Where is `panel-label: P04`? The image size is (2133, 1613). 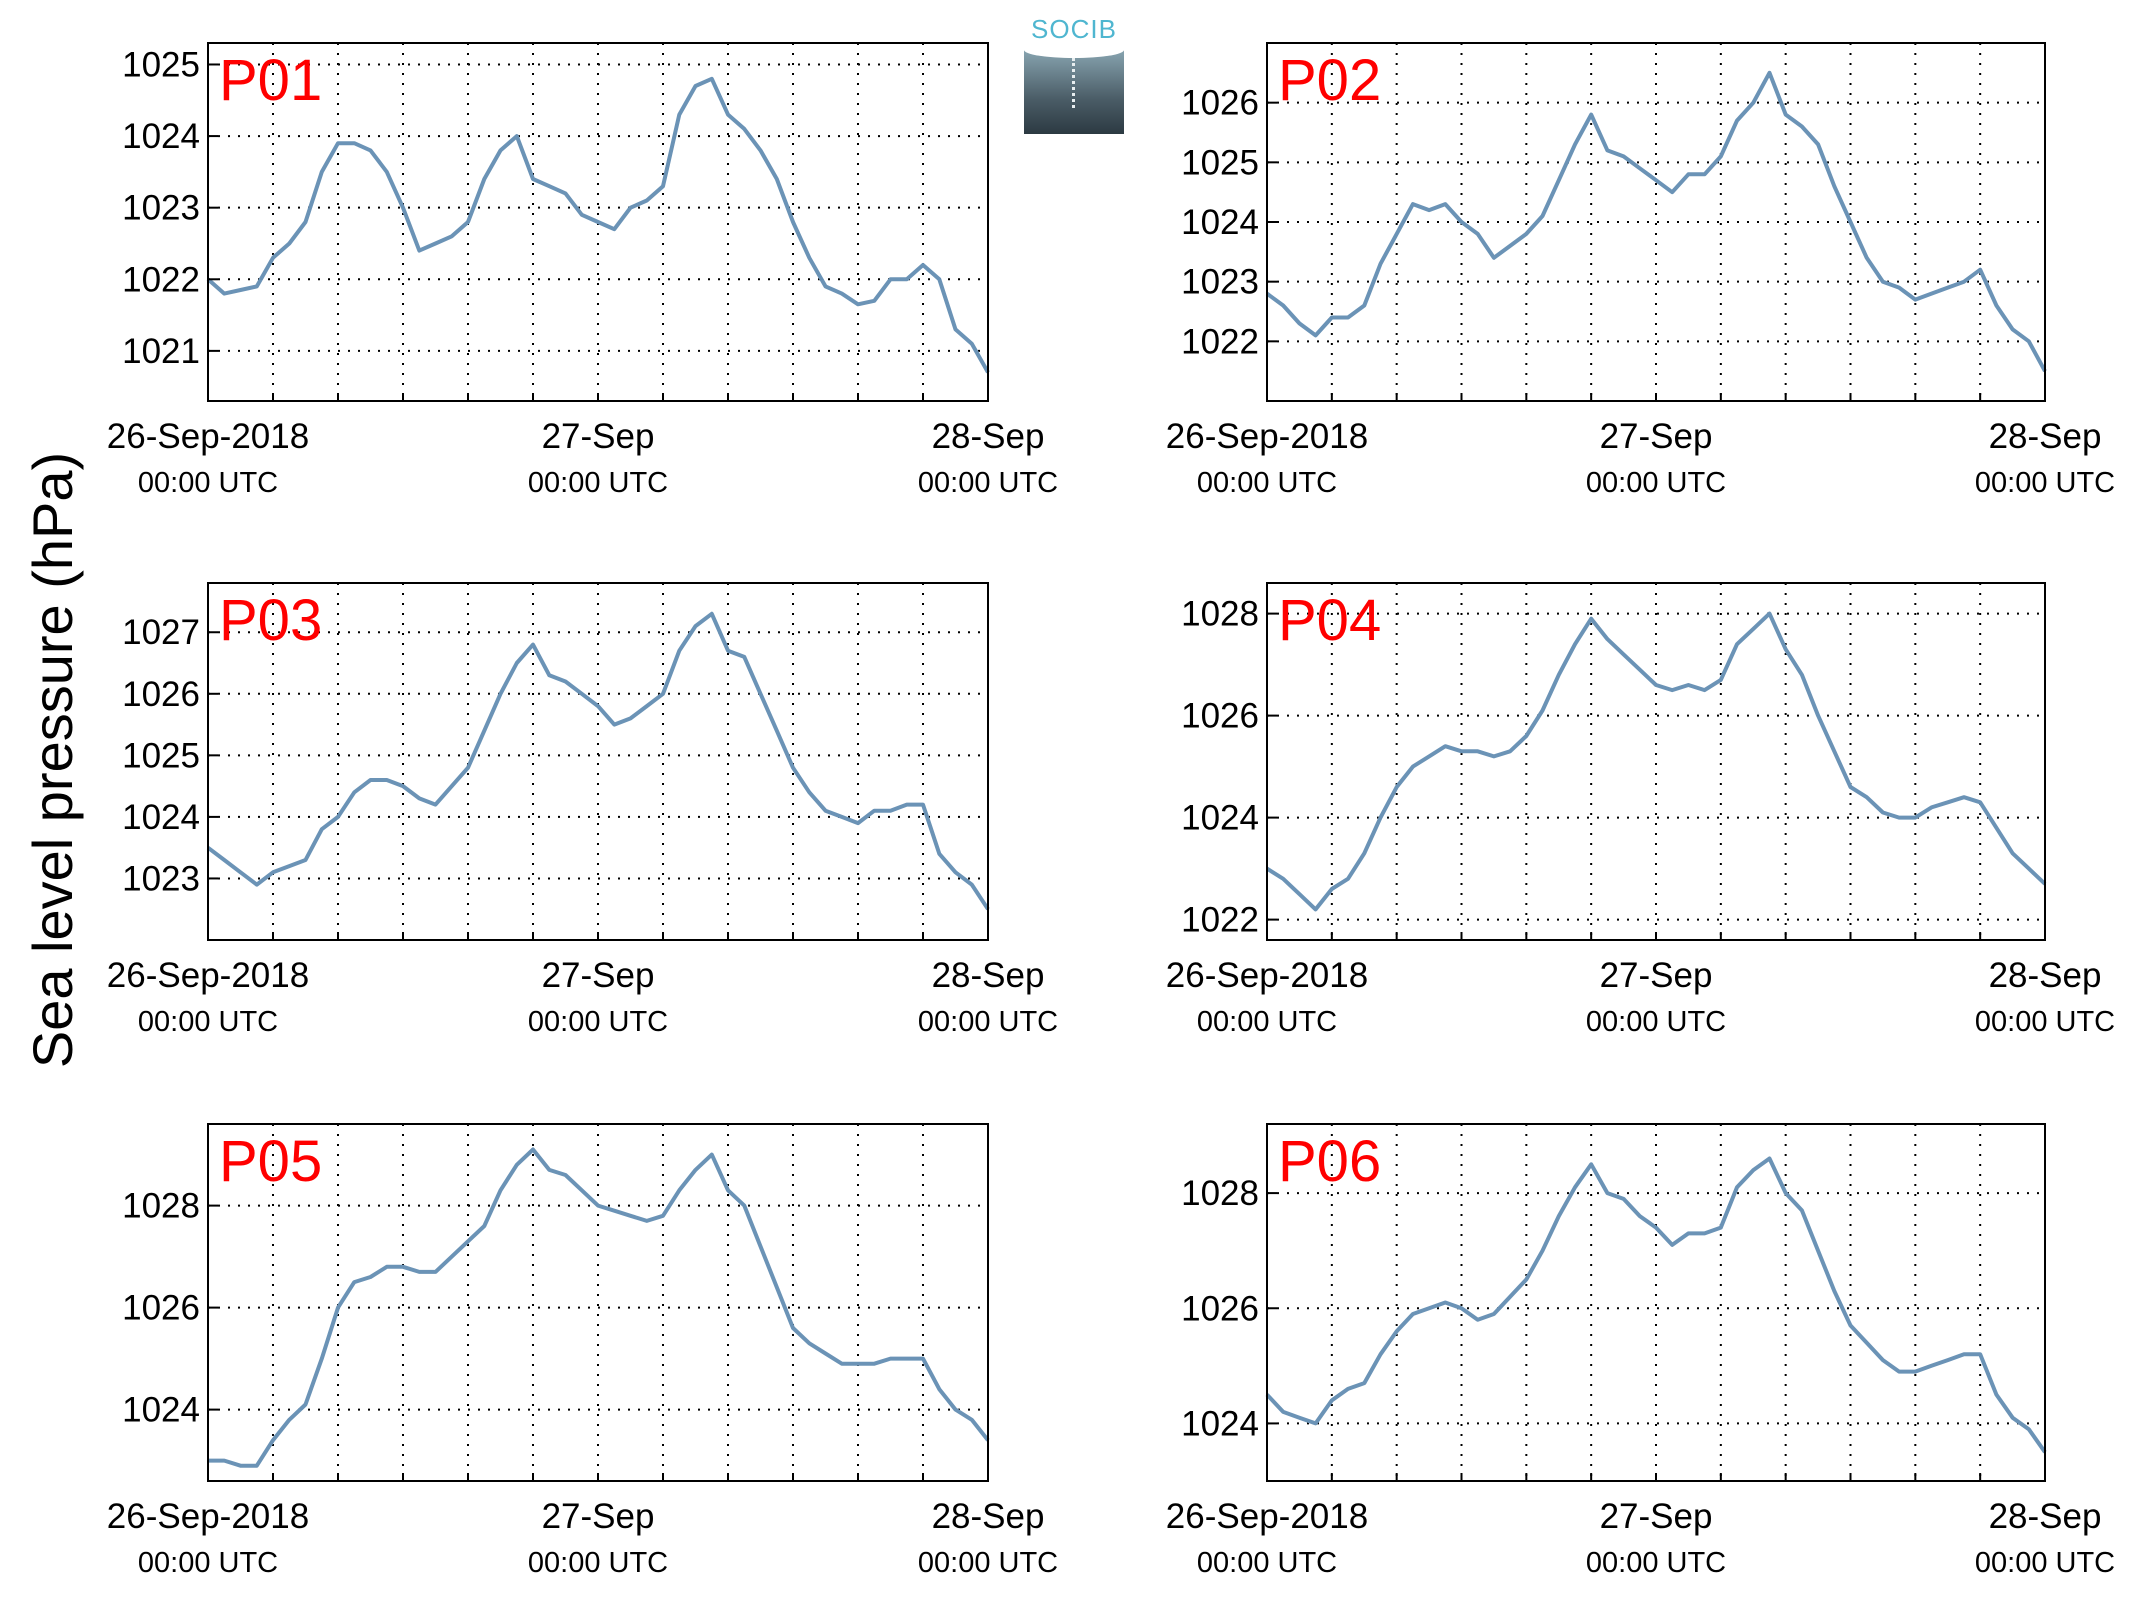 panel-label: P04 is located at coordinates (1329, 620).